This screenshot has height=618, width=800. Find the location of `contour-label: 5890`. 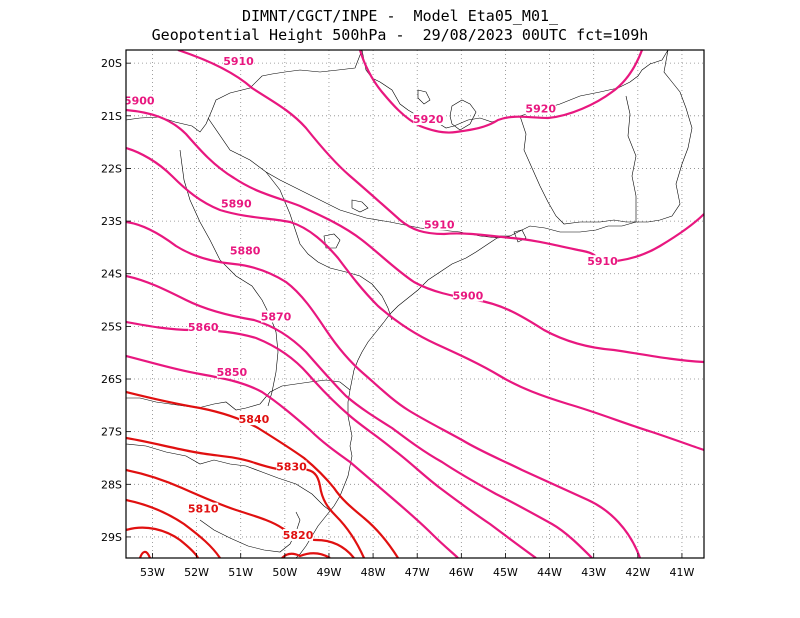

contour-label: 5890 is located at coordinates (236, 203).